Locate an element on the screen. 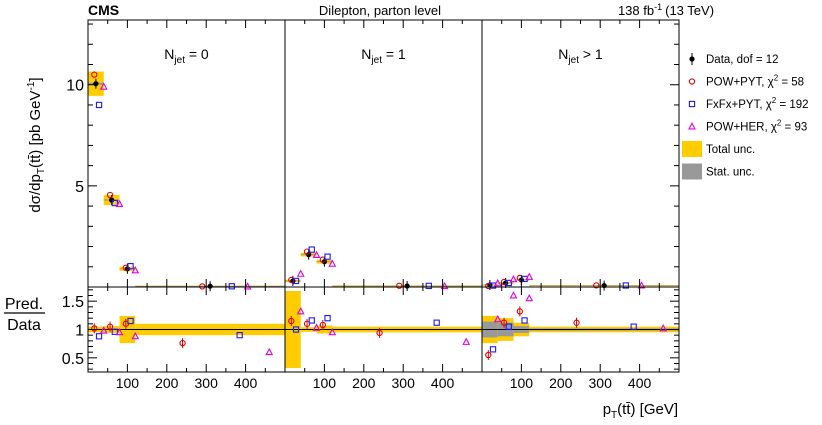 Image resolution: width=822 pixels, height=425 pixels. y-tick-label-ratio-1.5: 1.5 is located at coordinates (73, 302).